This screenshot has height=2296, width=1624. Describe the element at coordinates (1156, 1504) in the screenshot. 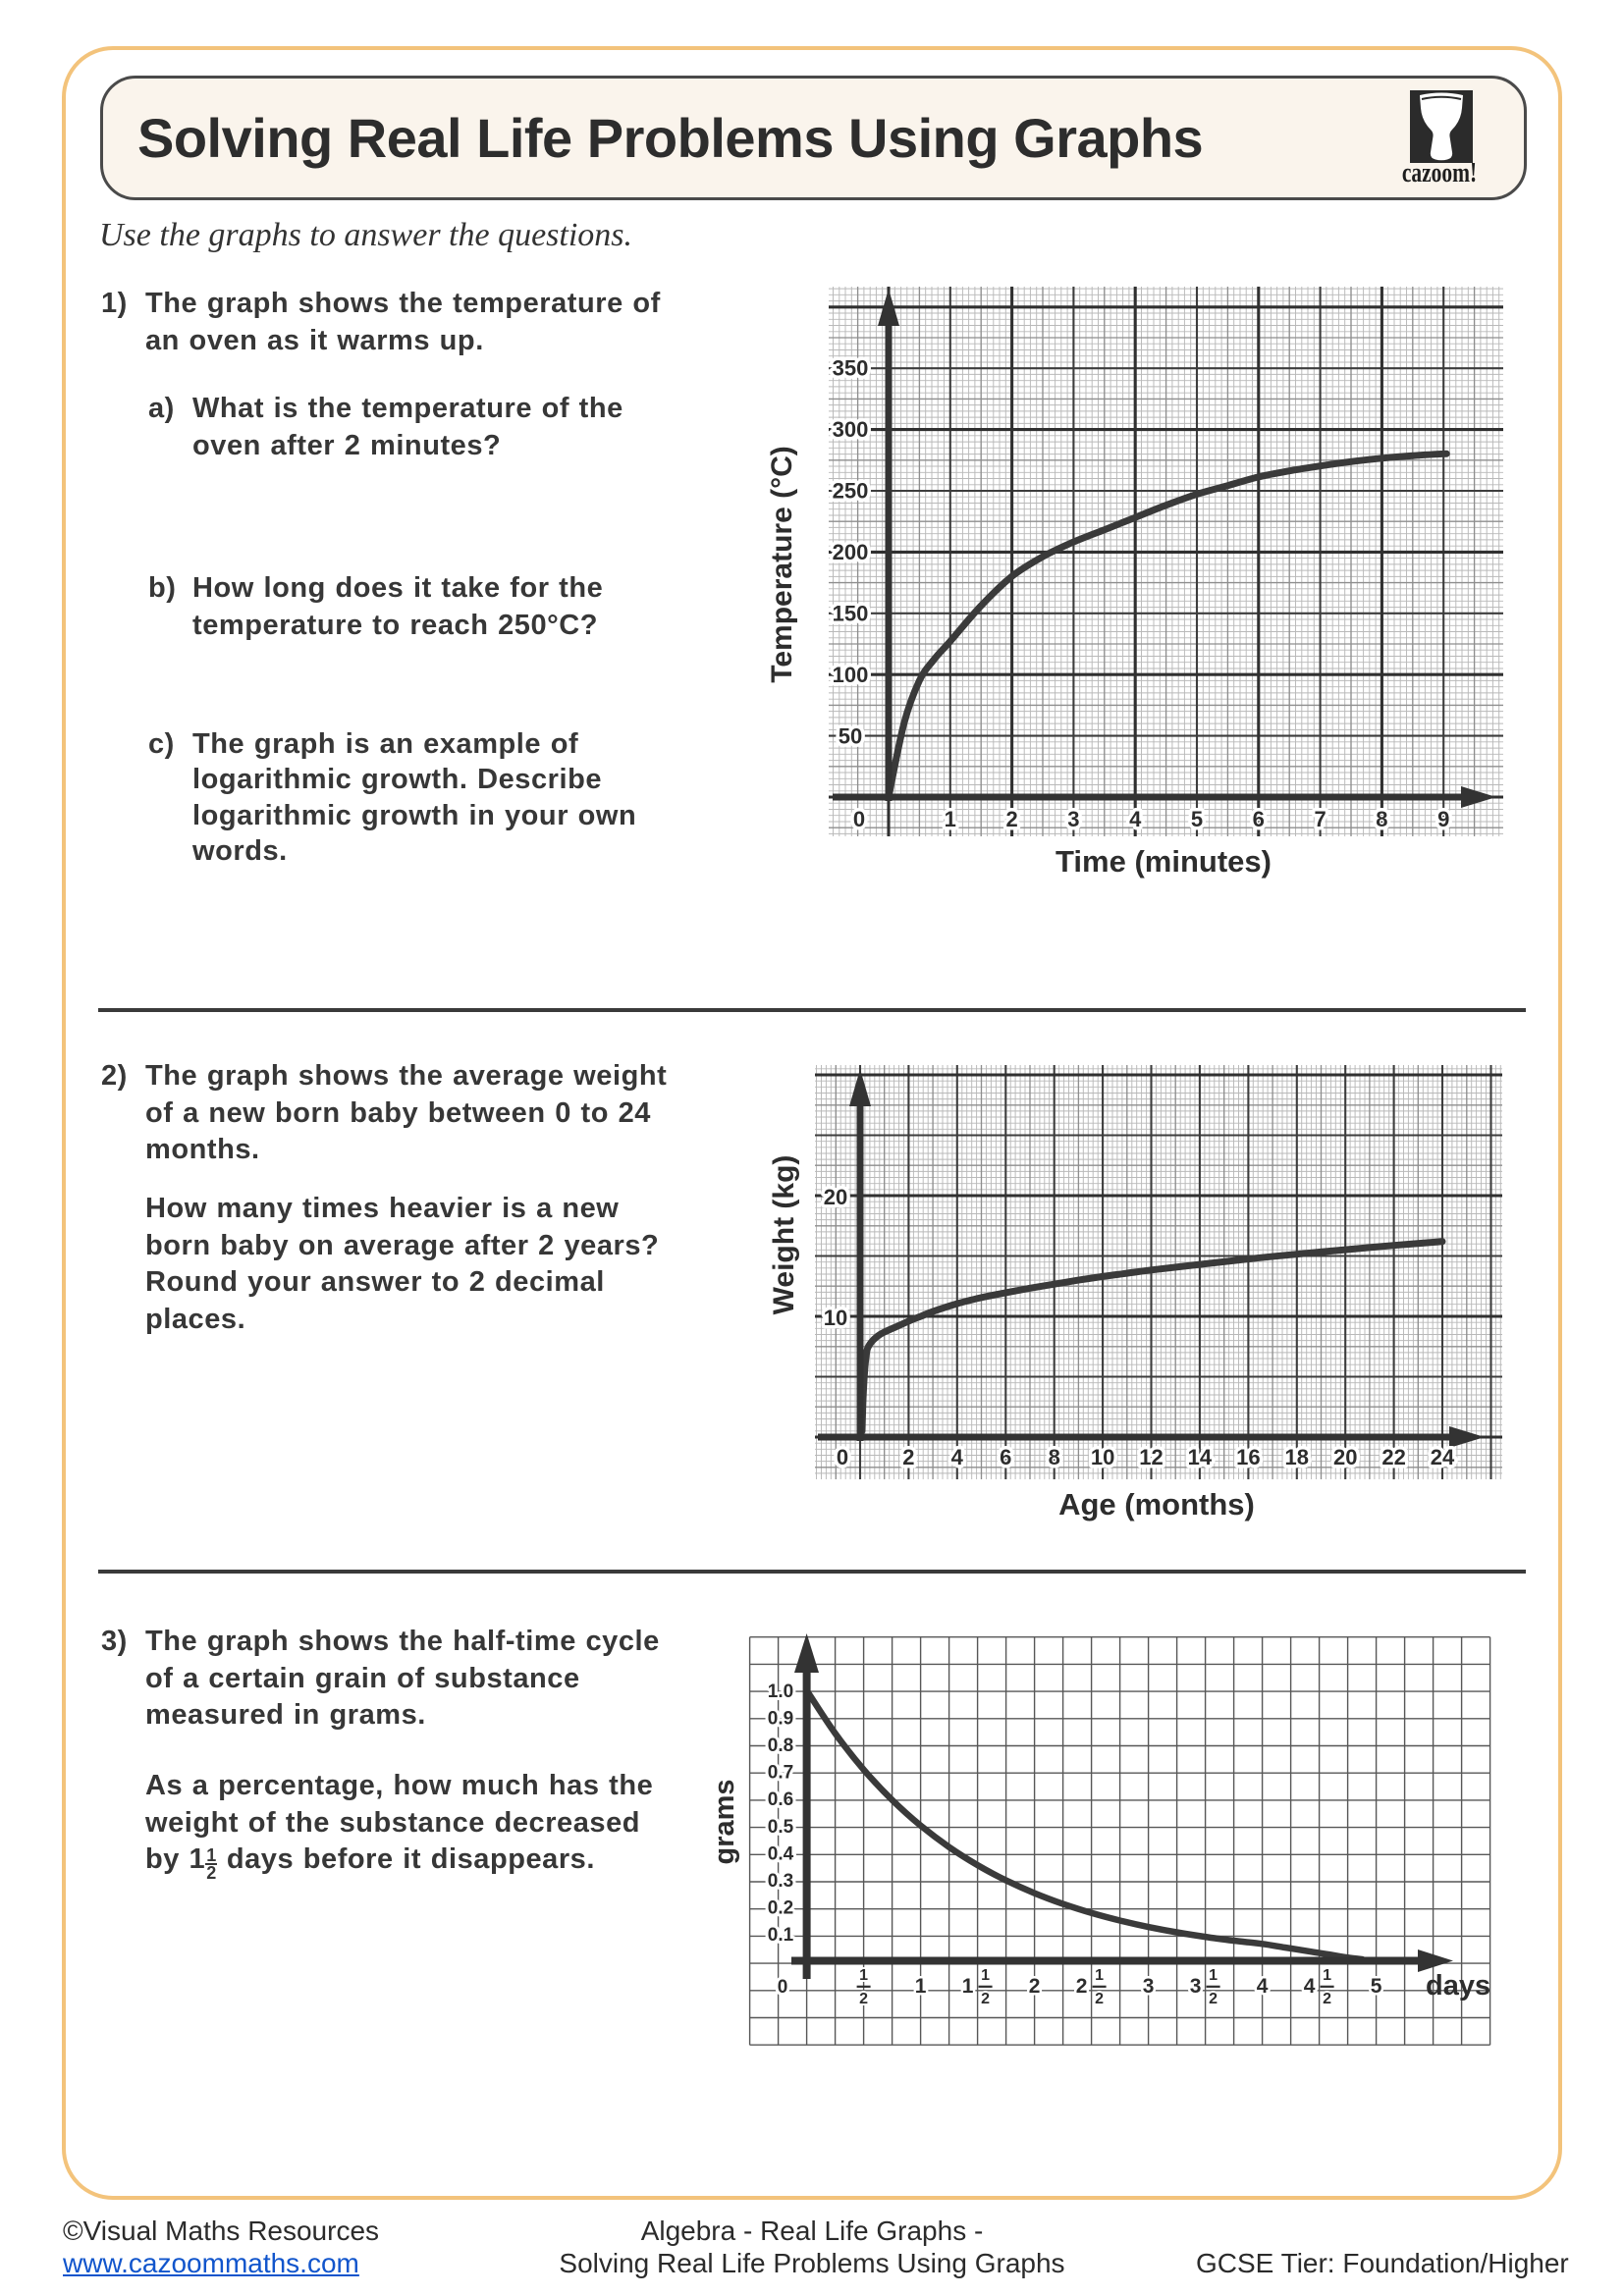

I see `svg-text: Age (months)` at that location.